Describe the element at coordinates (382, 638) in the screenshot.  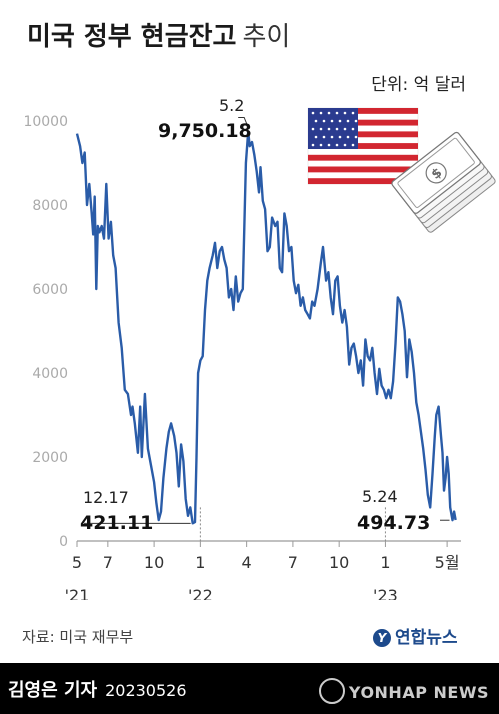
I see `yonhap-logo-icon: Y` at that location.